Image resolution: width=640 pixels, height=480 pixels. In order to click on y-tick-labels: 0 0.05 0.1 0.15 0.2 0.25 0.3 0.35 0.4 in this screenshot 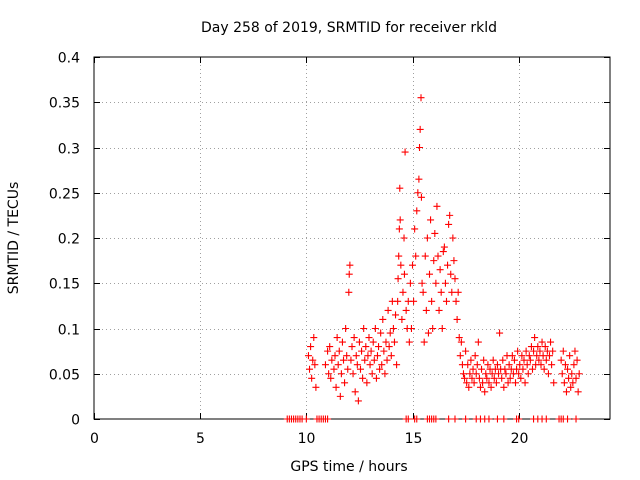, I will do `click(64, 240)`.